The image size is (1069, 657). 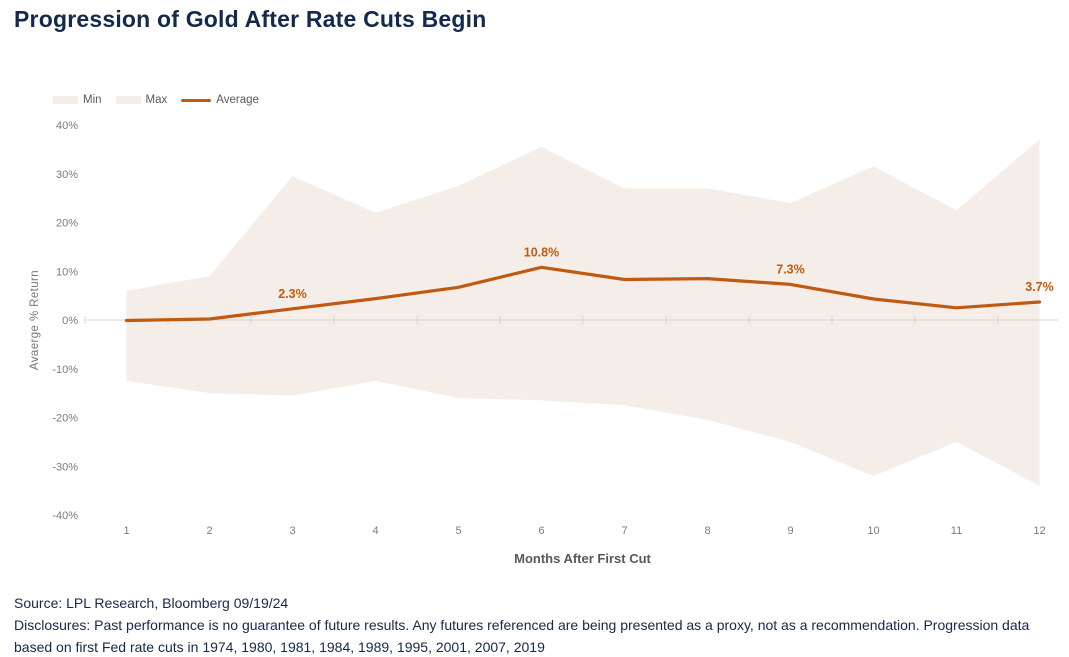 What do you see at coordinates (707, 531) in the screenshot?
I see `svg-text: 8` at bounding box center [707, 531].